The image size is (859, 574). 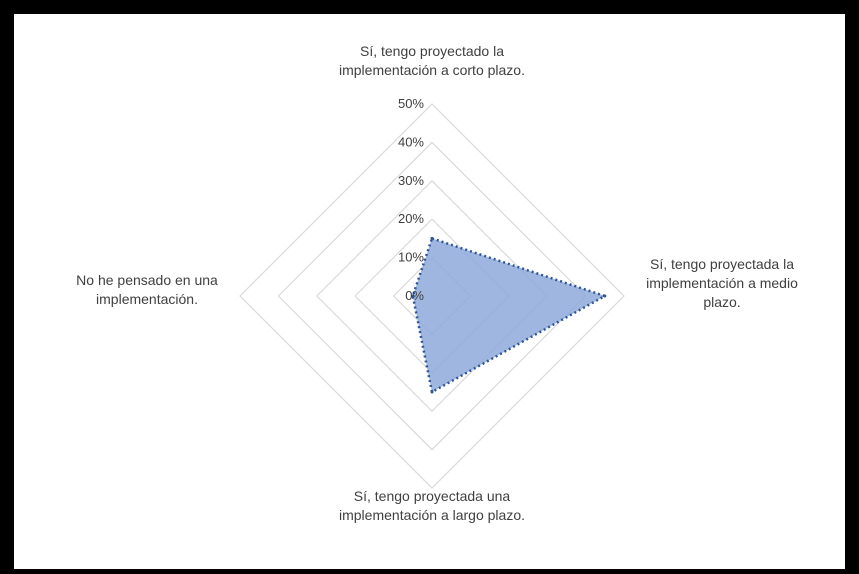 What do you see at coordinates (411, 218) in the screenshot?
I see `tick-label: 20%` at bounding box center [411, 218].